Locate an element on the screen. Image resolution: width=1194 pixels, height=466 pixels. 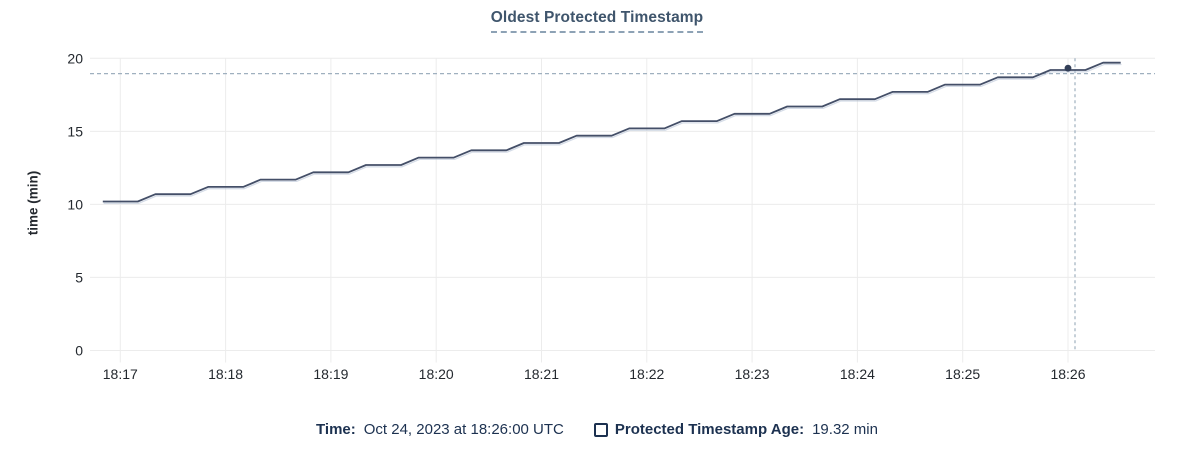
chart-title: Oldest Protected Timestamp is located at coordinates (597, 21).